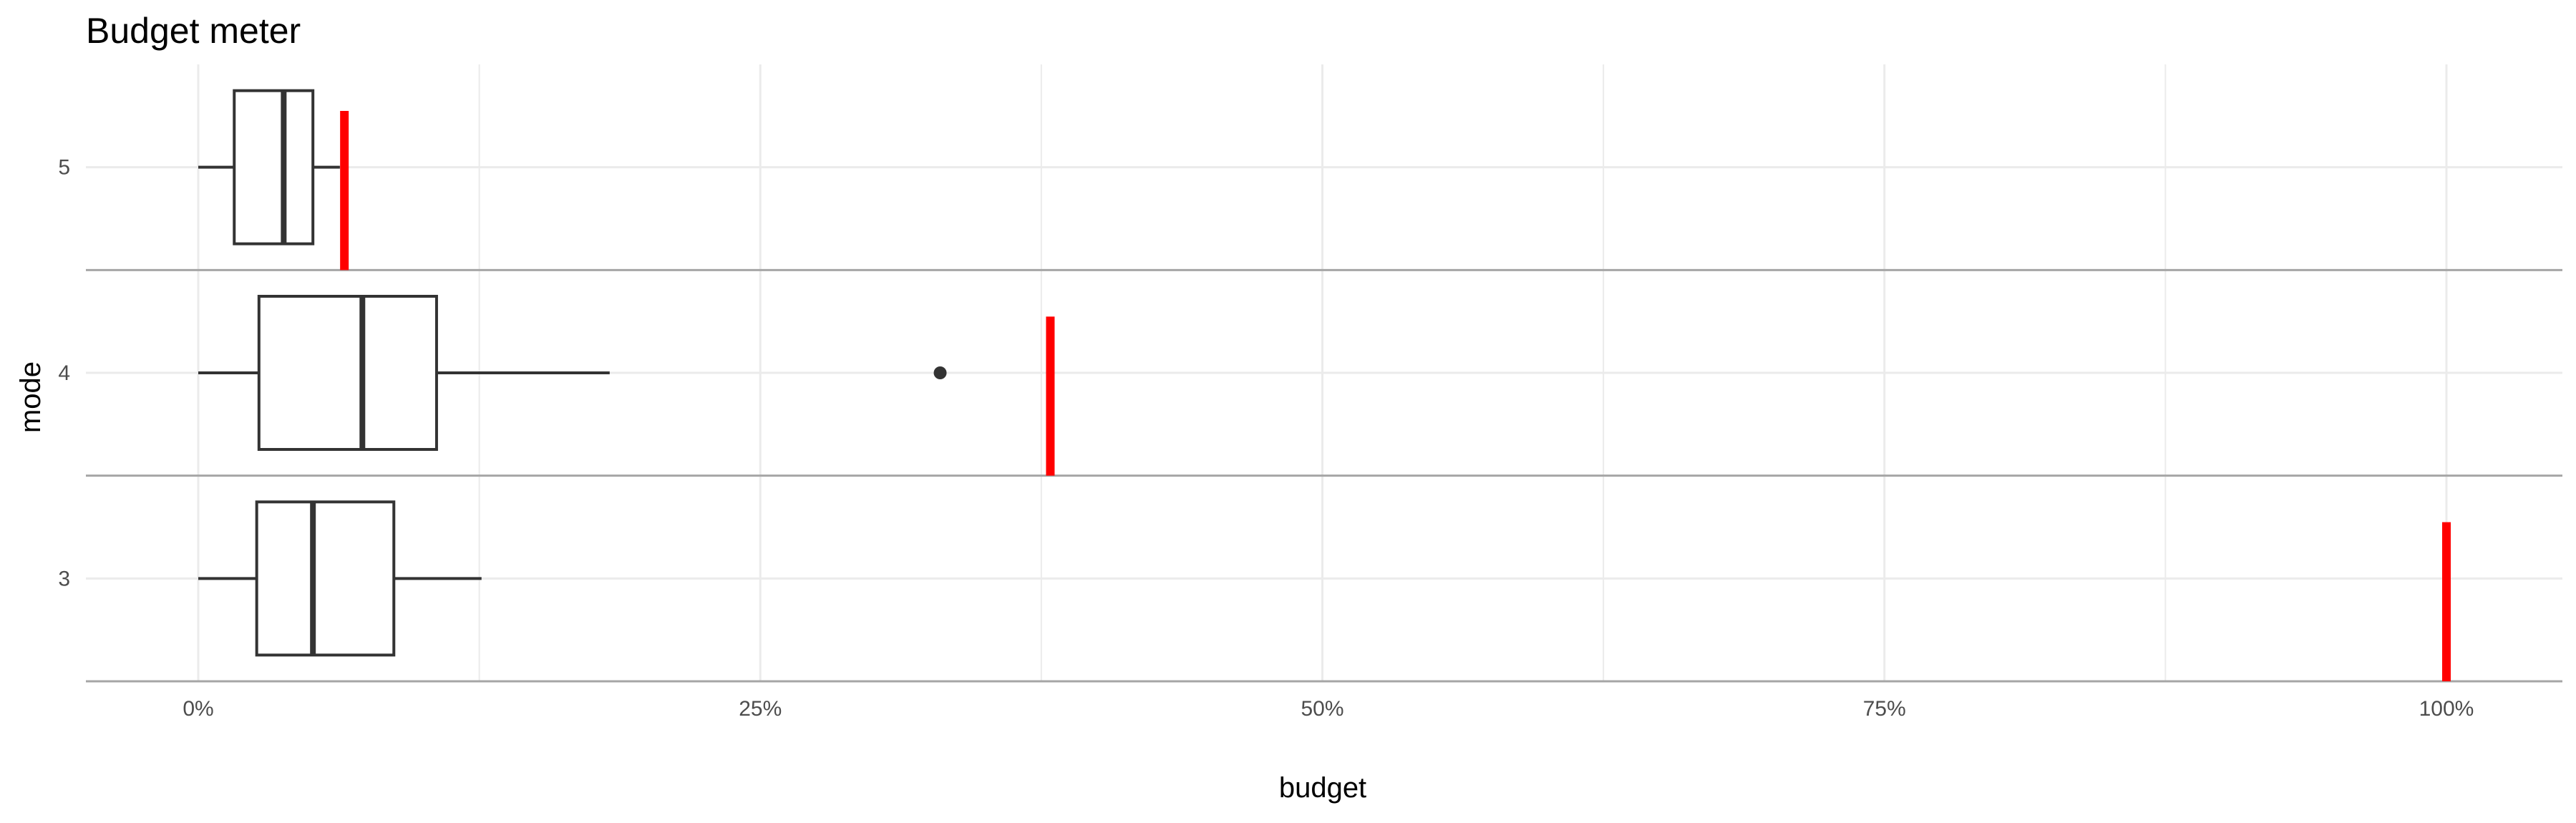  Describe the element at coordinates (193, 31) in the screenshot. I see `chart-title: Budget meter` at that location.